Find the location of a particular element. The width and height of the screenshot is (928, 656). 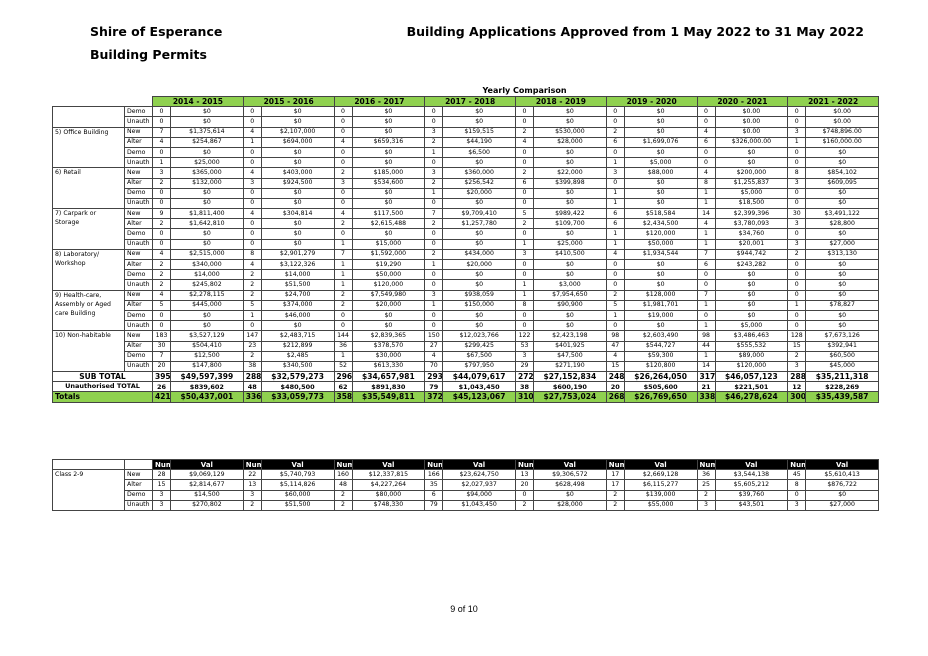

row-type: New is located at coordinates (138, 132).